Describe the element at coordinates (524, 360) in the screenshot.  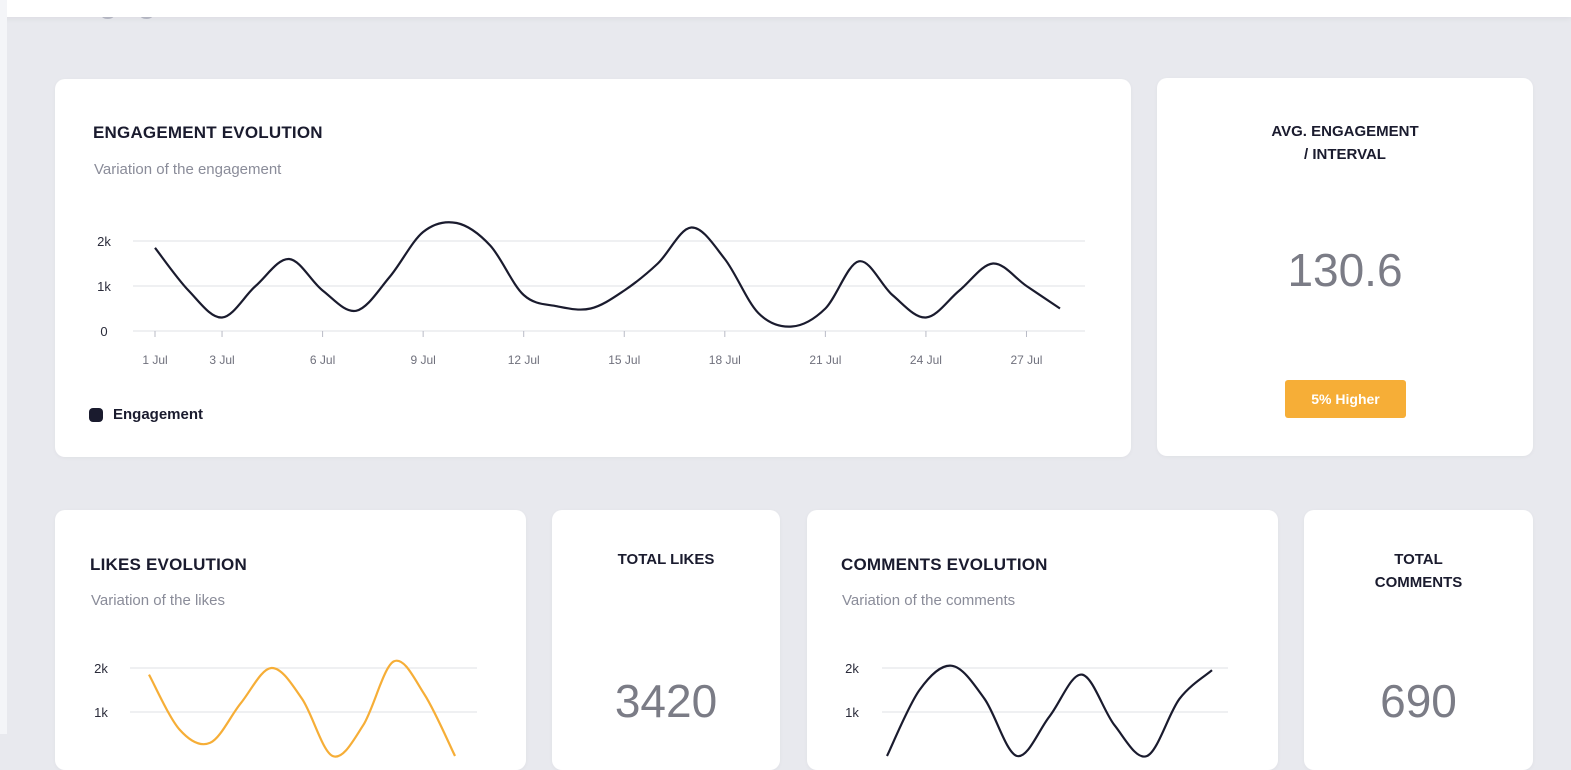
I see `x-tick-label: 12 Jul` at that location.